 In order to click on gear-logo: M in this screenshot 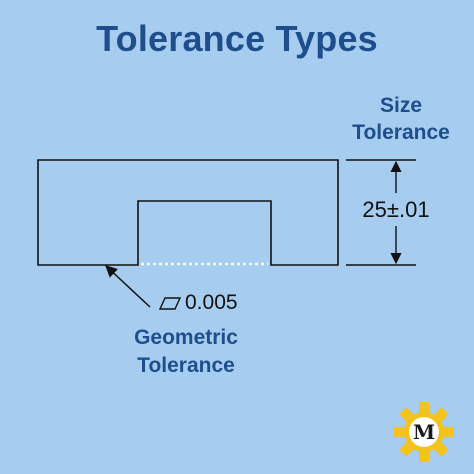, I will do `click(424, 432)`.